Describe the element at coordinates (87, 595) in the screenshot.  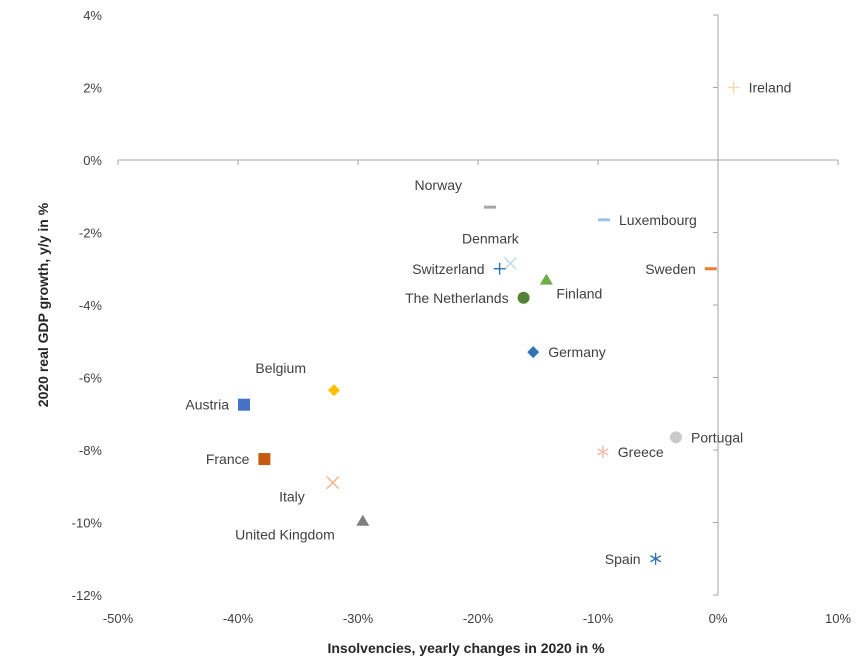
I see `y-tick-label: -12%` at that location.